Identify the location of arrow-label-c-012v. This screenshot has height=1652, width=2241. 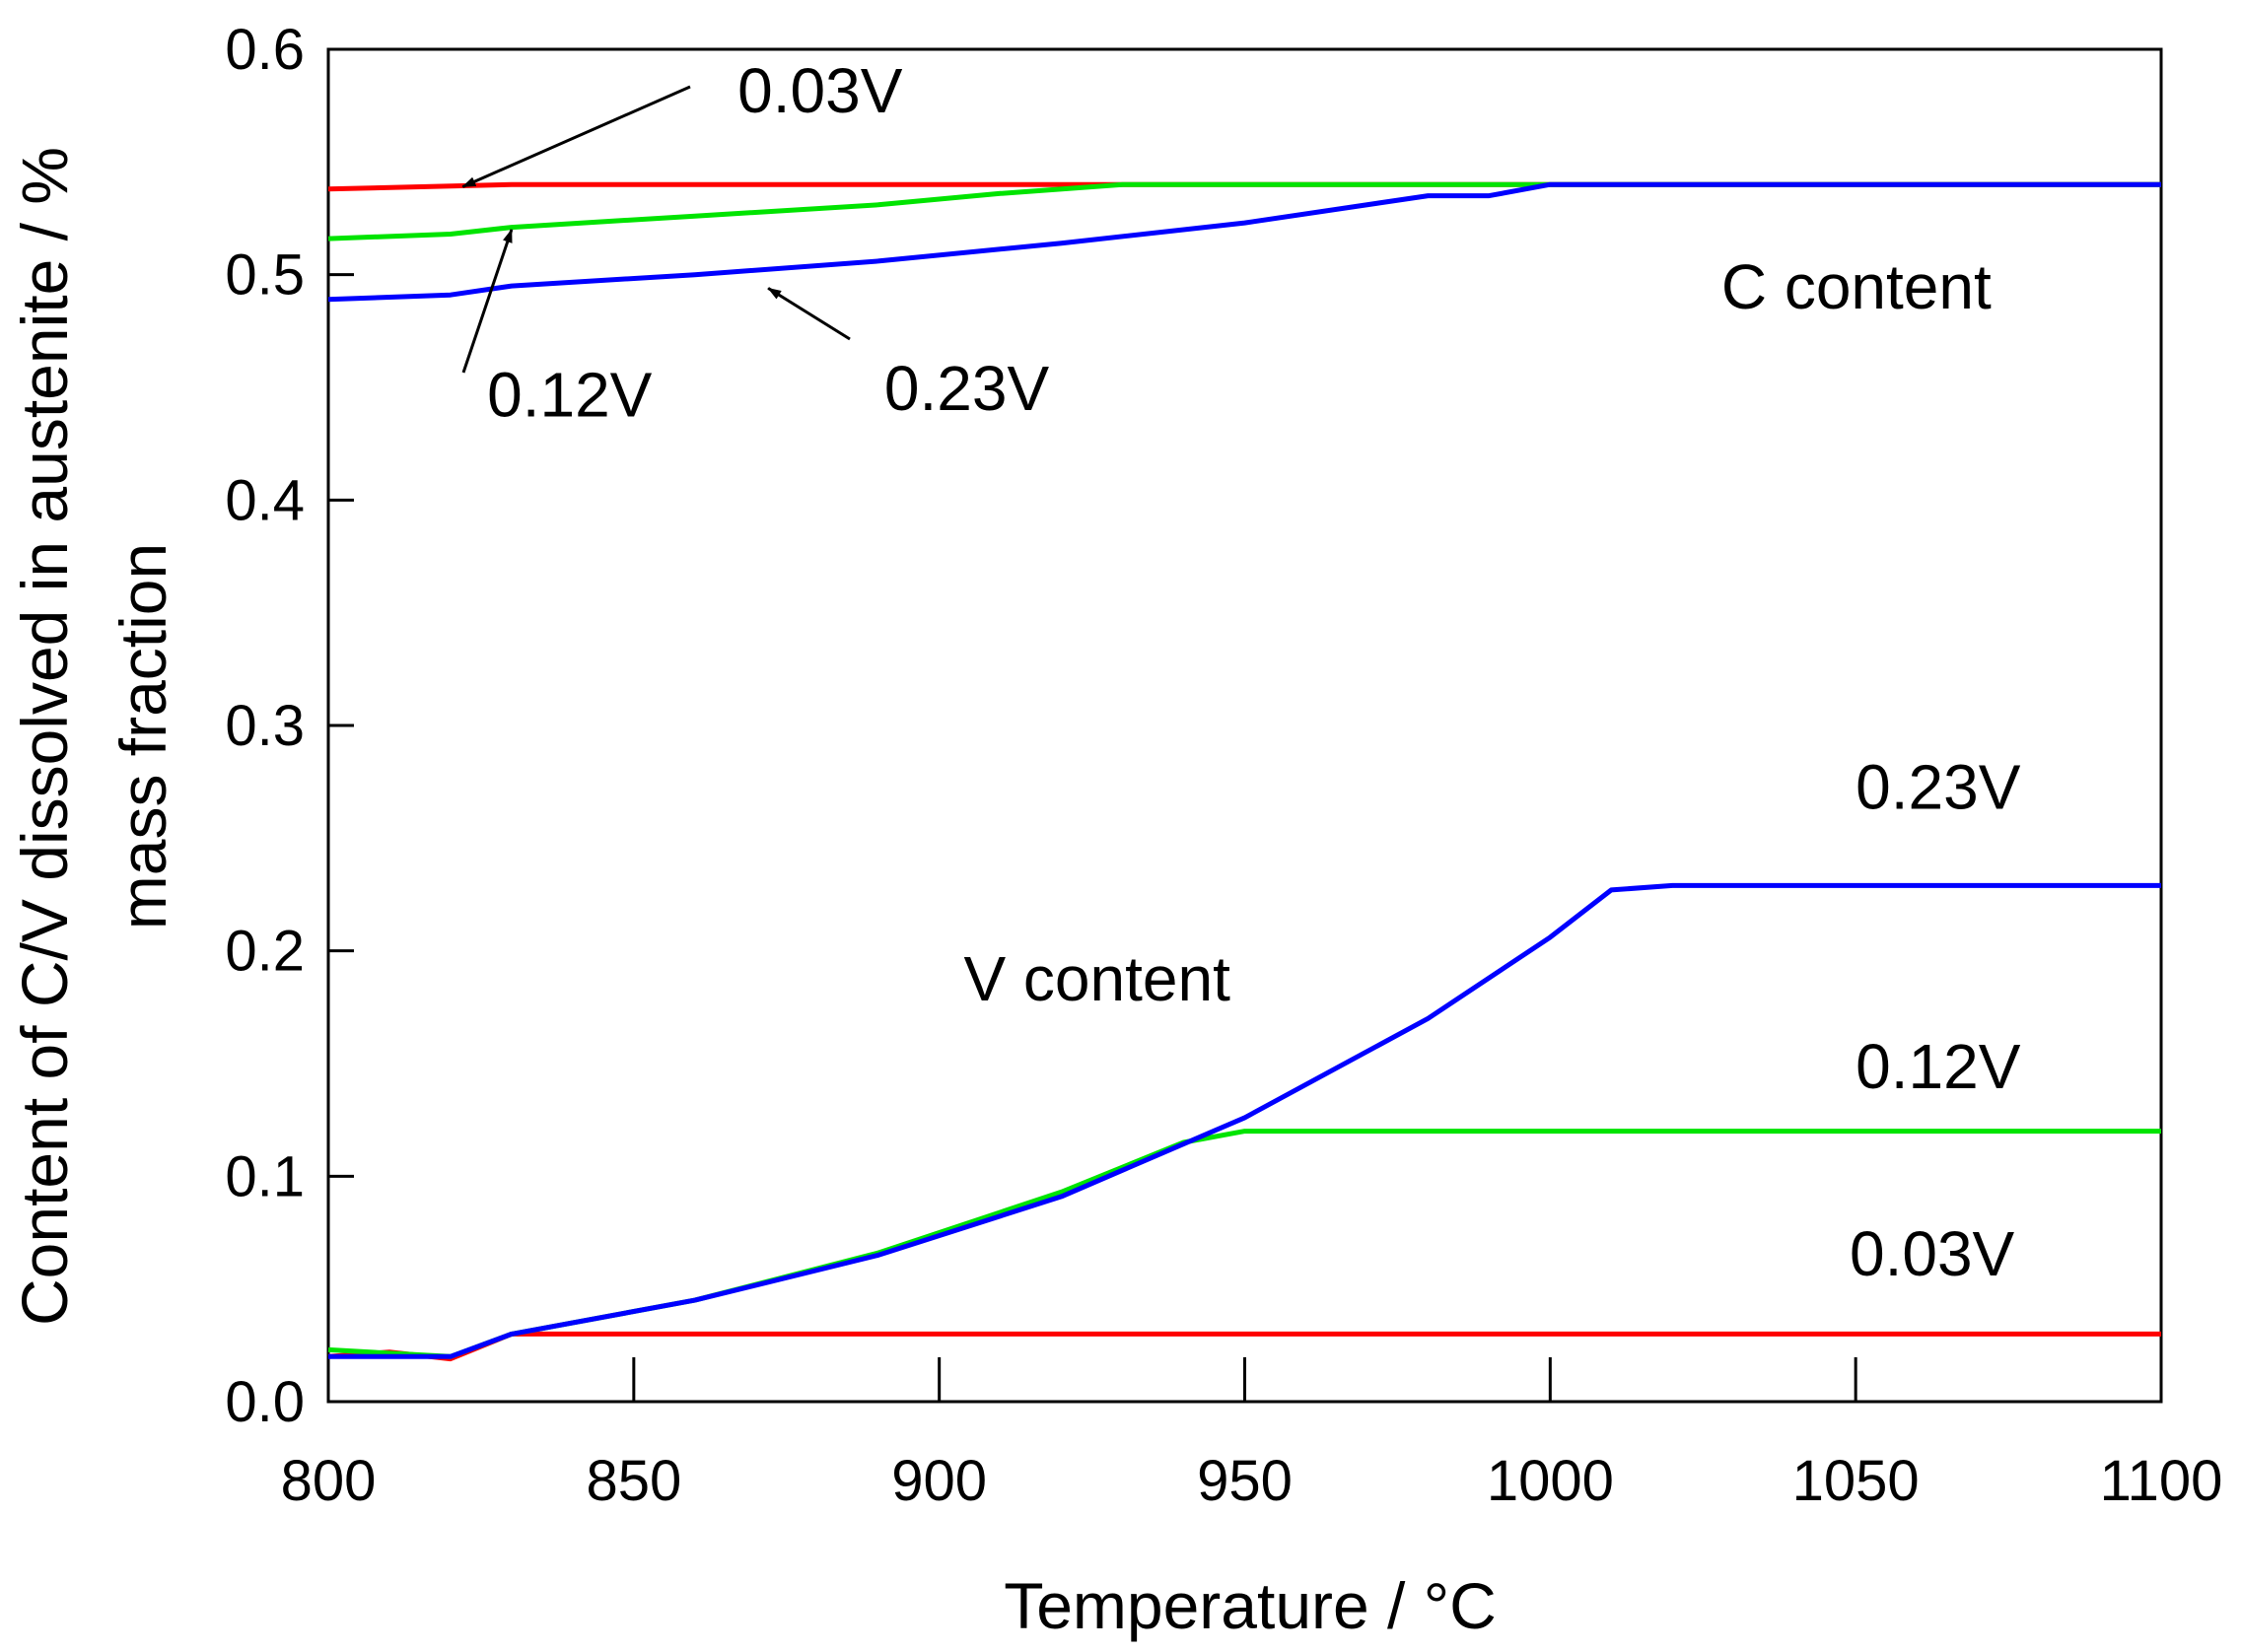
(488, 301).